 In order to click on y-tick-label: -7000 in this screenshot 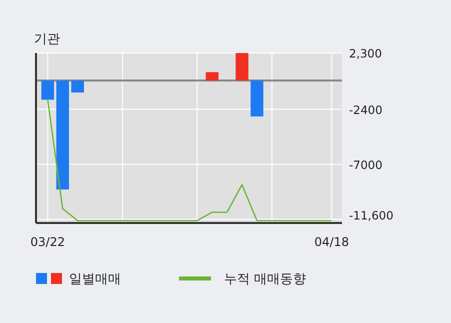, I will do `click(365, 165)`.